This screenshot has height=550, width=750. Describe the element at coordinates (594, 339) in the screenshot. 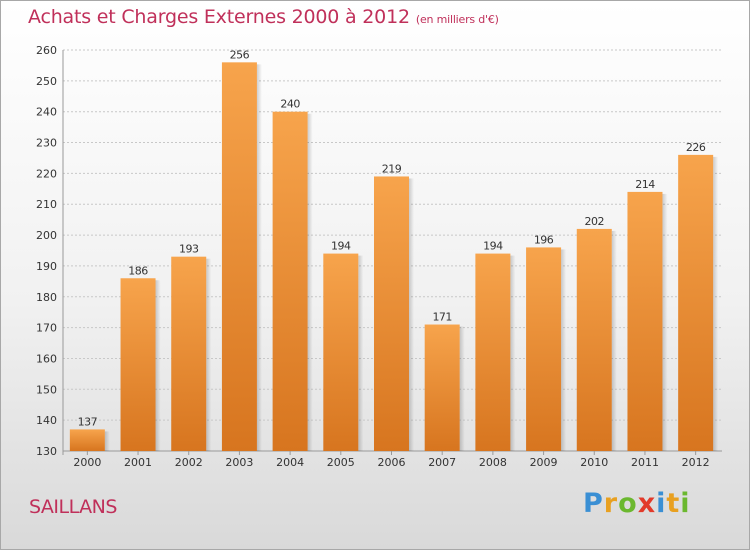

I see `bar-2010` at that location.